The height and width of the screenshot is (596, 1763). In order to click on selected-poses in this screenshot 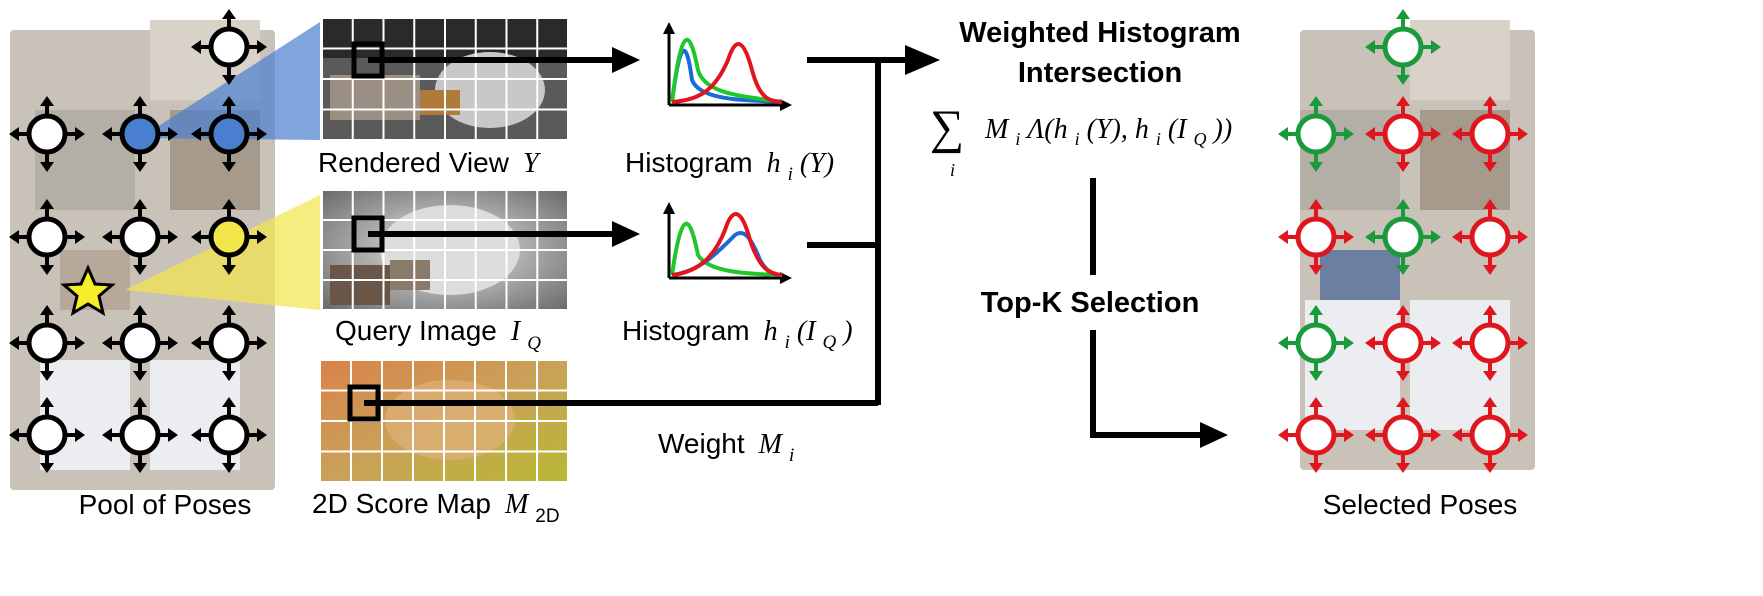, I will do `click(1403, 241)`.